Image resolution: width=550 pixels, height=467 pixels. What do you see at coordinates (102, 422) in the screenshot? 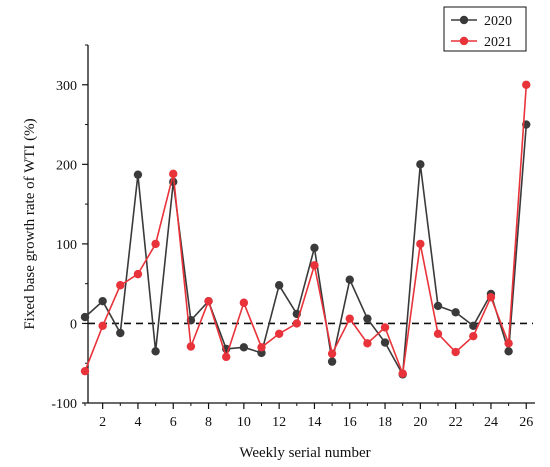
I see `x-tick-label: 2` at bounding box center [102, 422].